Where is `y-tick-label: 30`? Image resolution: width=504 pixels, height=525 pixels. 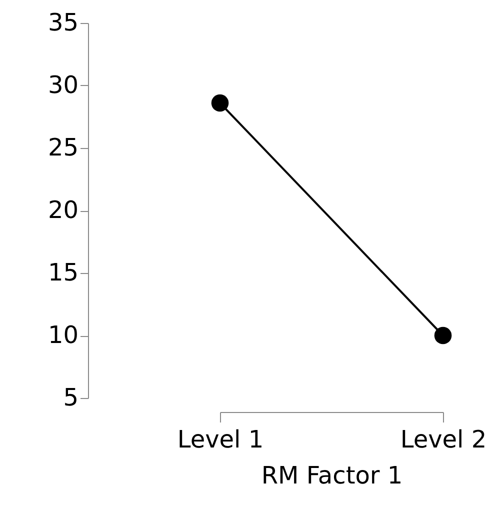
y-tick-label: 30 is located at coordinates (63, 85).